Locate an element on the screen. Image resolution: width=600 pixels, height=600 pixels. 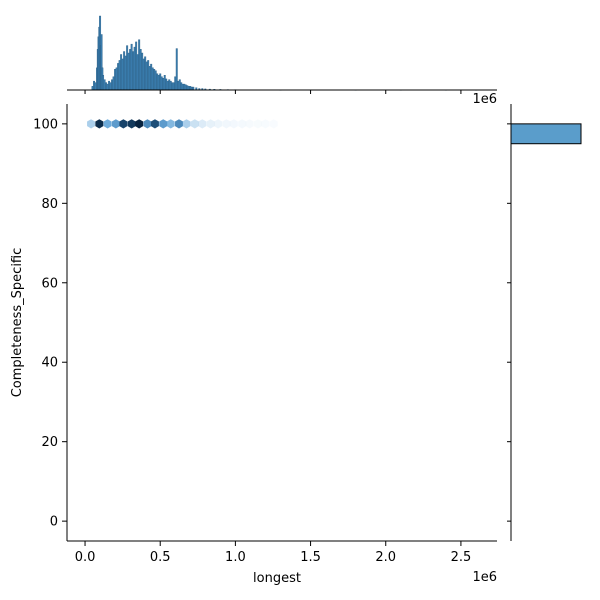
x-axis-label: longest is located at coordinates (277, 578).